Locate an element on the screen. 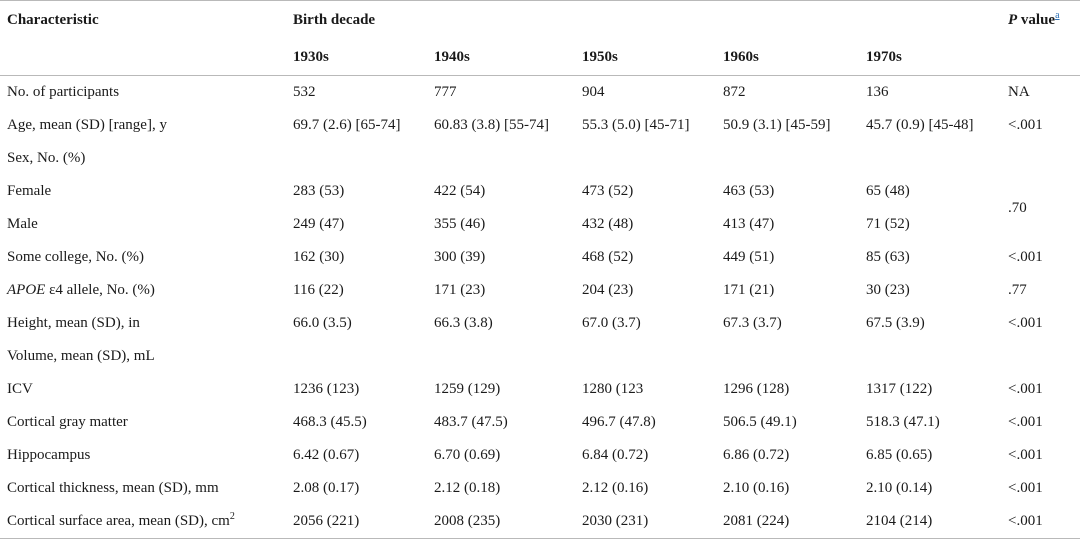 This screenshot has height=545, width=1080. cell-value: 6.85 (0.65) is located at coordinates (899, 455).